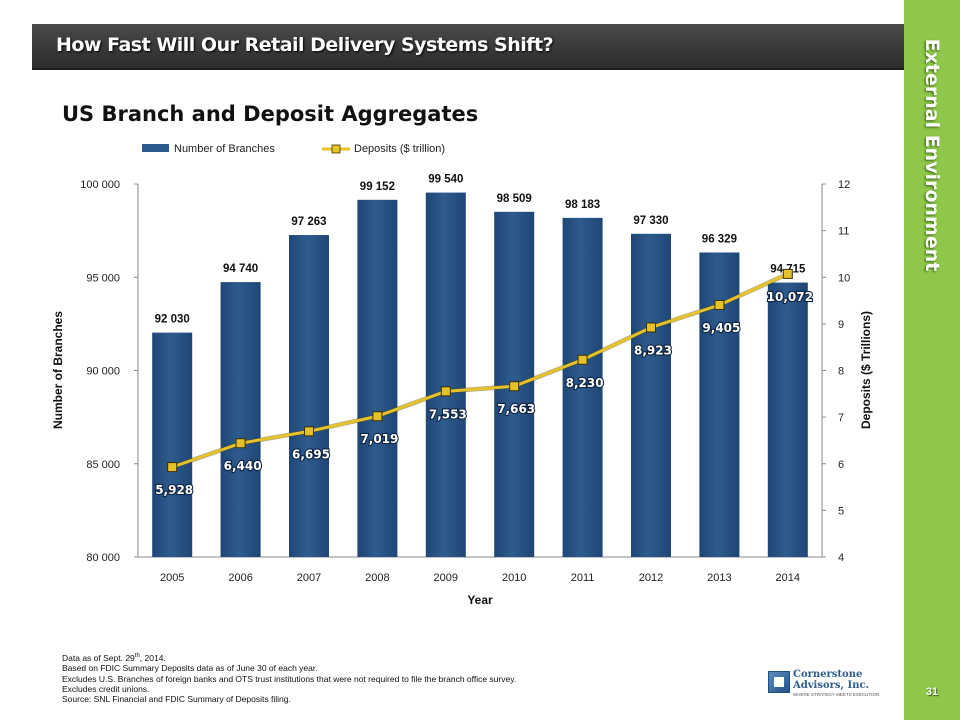  I want to click on legend-label-deposits: Deposits ($ trillion), so click(399, 149).